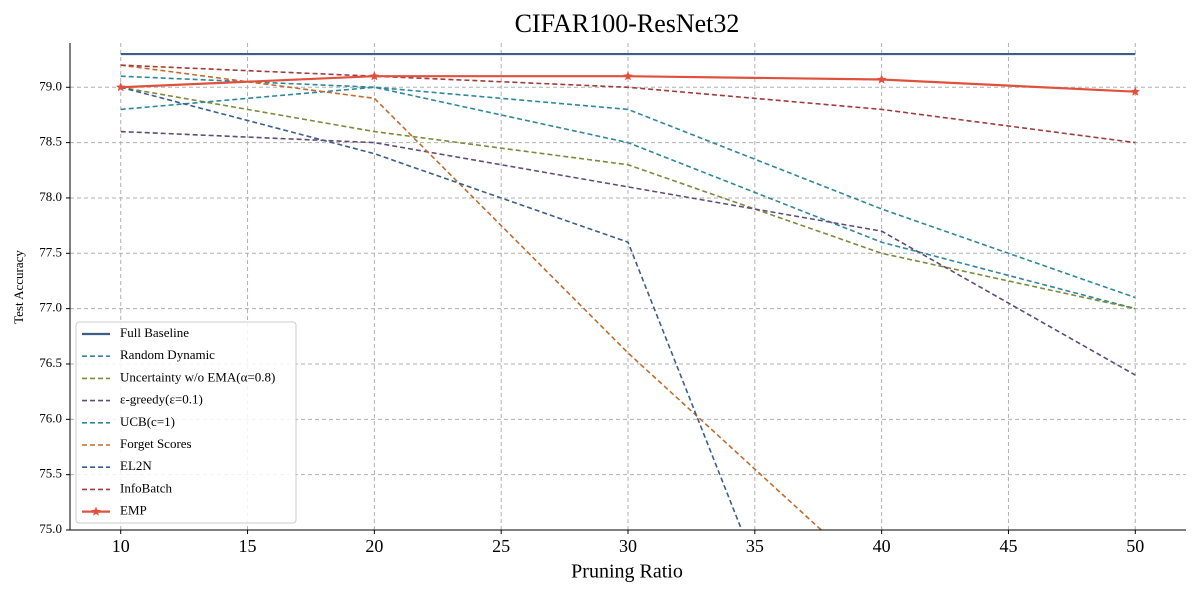 The width and height of the screenshot is (1200, 600). What do you see at coordinates (50, 362) in the screenshot?
I see `y-tick-label: 76.5` at bounding box center [50, 362].